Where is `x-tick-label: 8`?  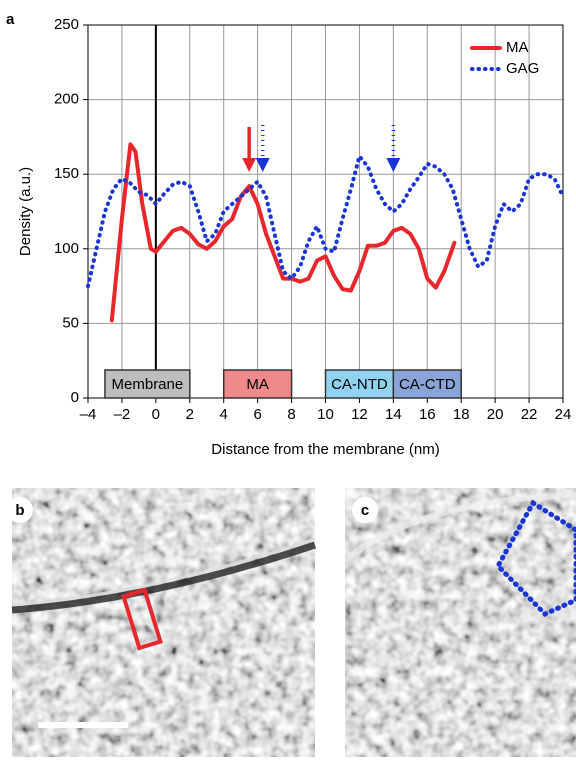
x-tick-label: 8 is located at coordinates (291, 414).